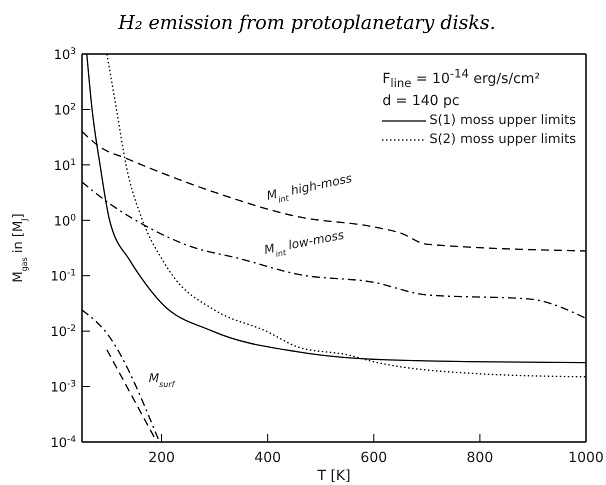 This screenshot has width=606, height=485. Describe the element at coordinates (268, 458) in the screenshot. I see `x-tick-label: 400` at that location.